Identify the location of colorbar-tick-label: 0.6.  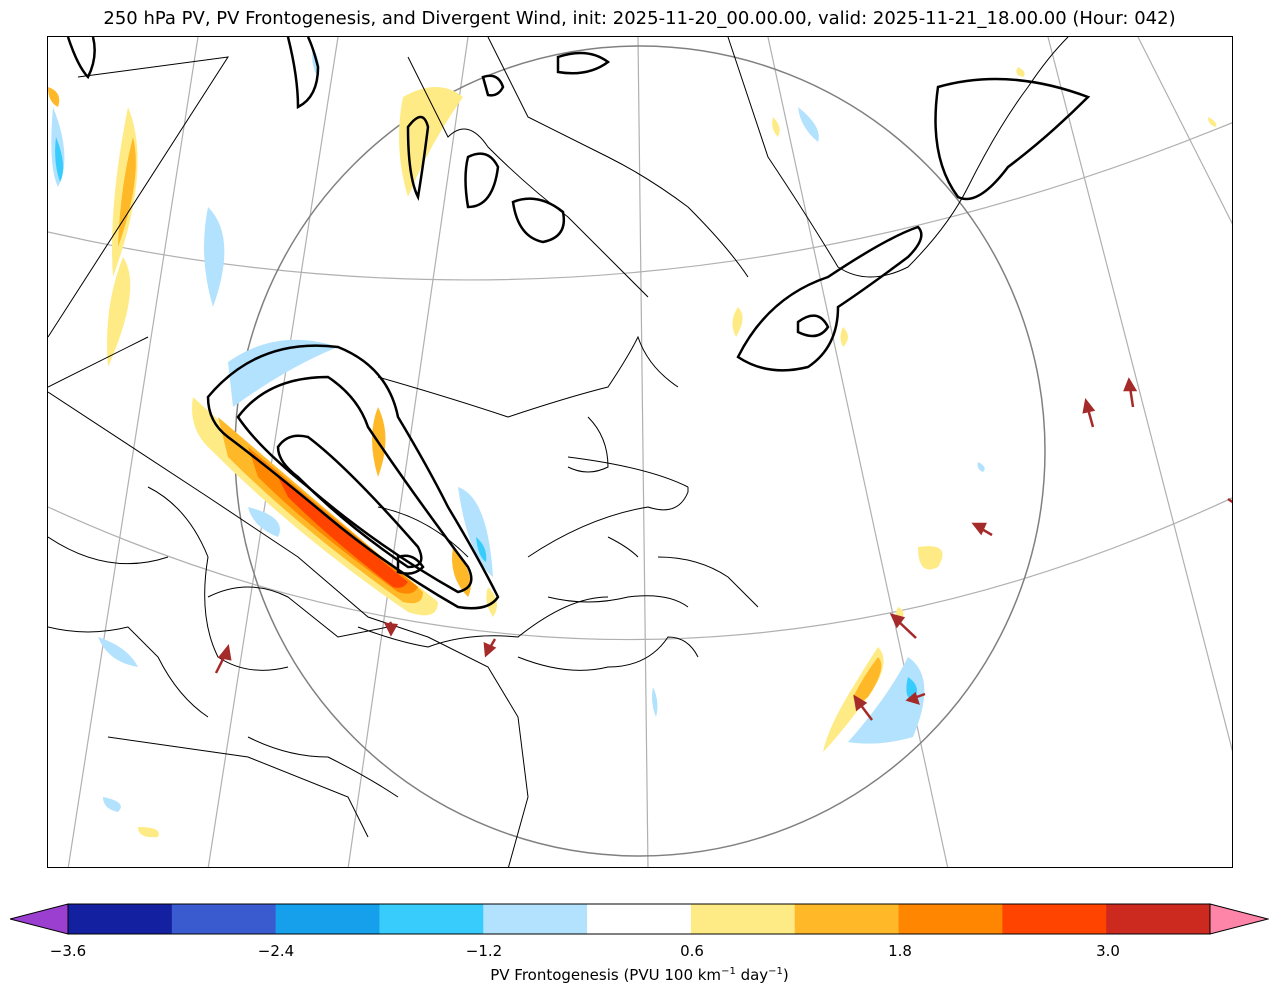
(692, 951).